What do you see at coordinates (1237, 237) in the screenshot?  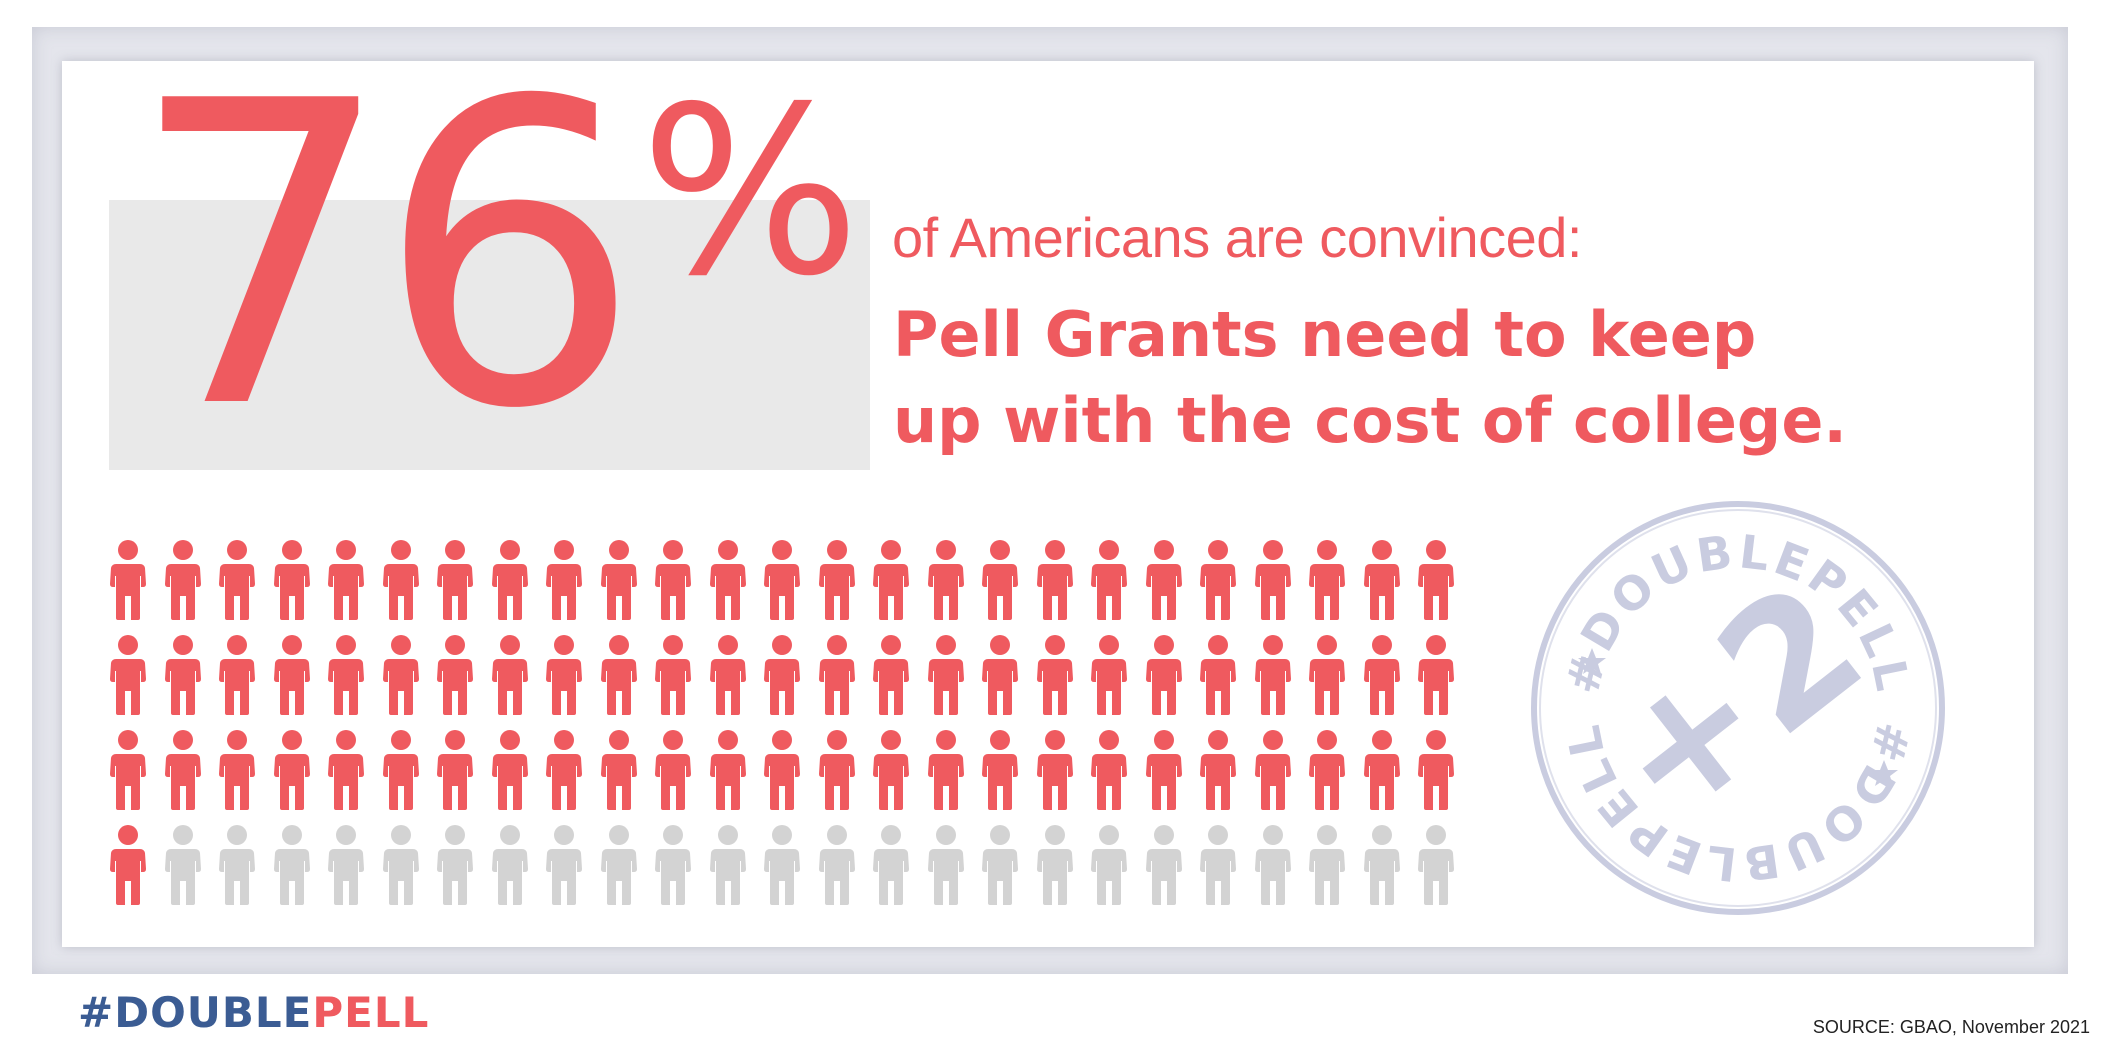 I see `intro-text: of Americans are convinced:` at bounding box center [1237, 237].